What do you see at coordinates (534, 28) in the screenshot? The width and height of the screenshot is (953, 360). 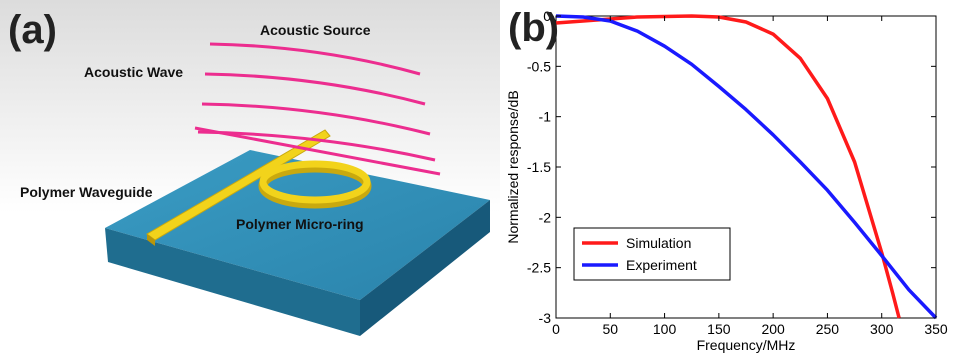 I see `panel-label-b: (b)` at bounding box center [534, 28].